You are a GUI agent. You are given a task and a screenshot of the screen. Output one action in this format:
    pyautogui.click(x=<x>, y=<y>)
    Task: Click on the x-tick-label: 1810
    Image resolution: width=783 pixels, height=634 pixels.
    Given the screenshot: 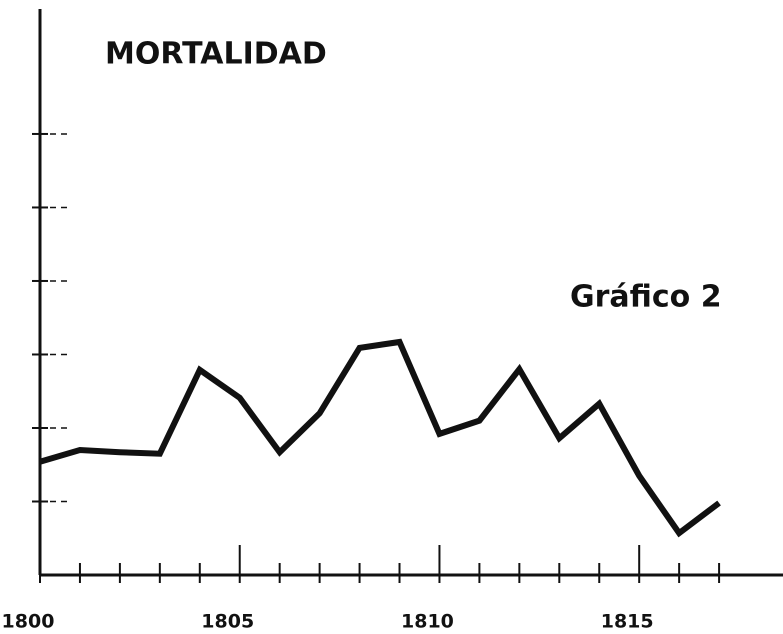 What is the action you would take?
    pyautogui.click(x=427, y=622)
    